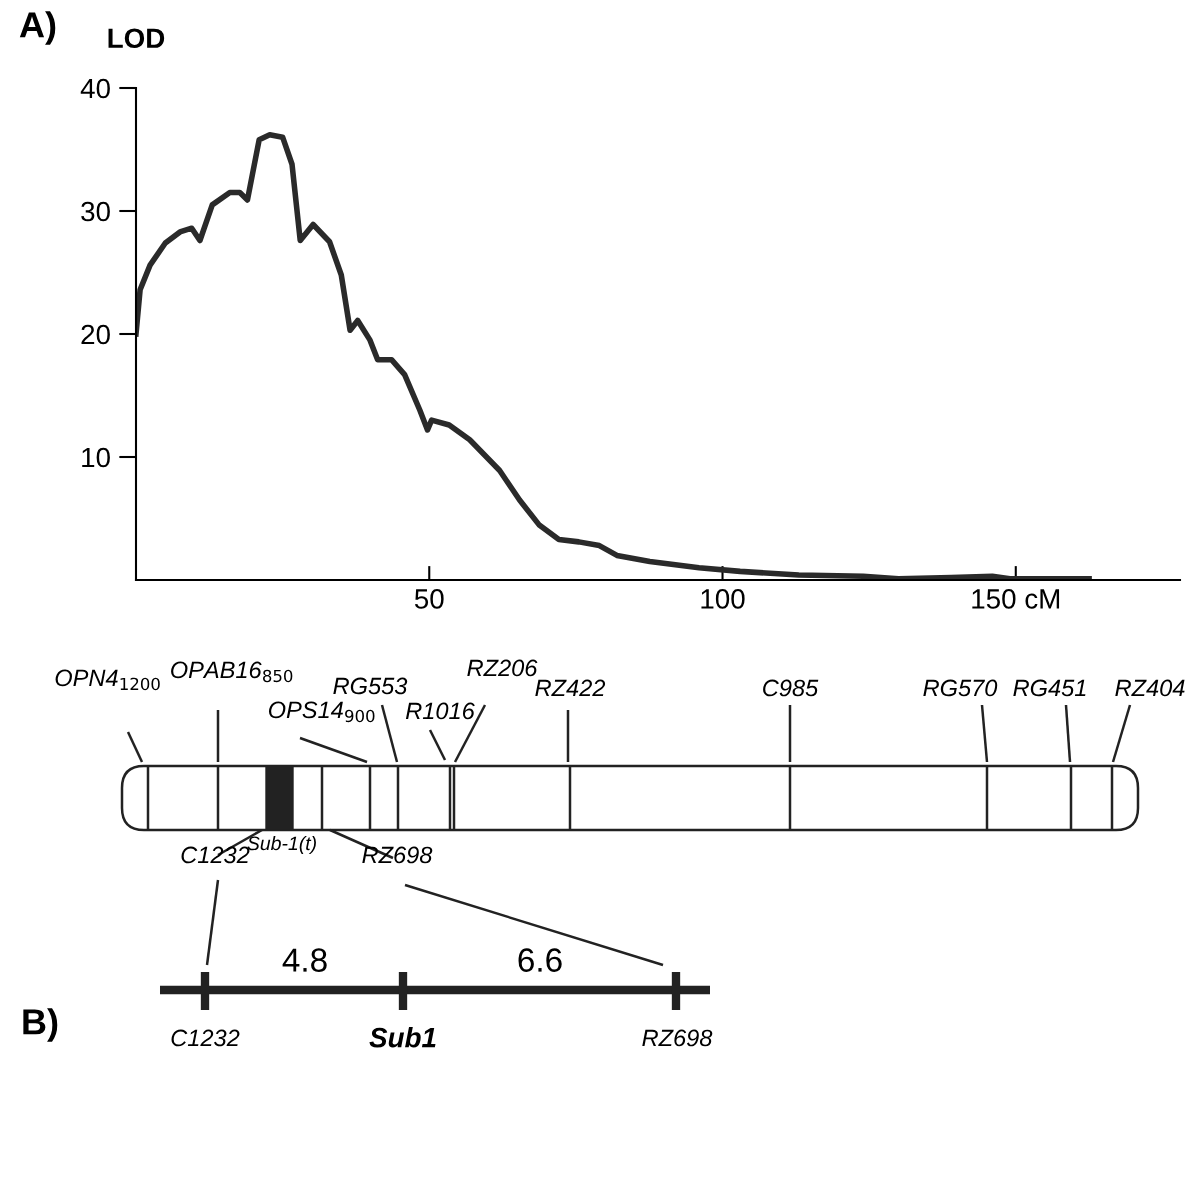 The height and width of the screenshot is (1191, 1185). Describe the element at coordinates (95, 88) in the screenshot. I see `y-tick-label: 40` at that location.